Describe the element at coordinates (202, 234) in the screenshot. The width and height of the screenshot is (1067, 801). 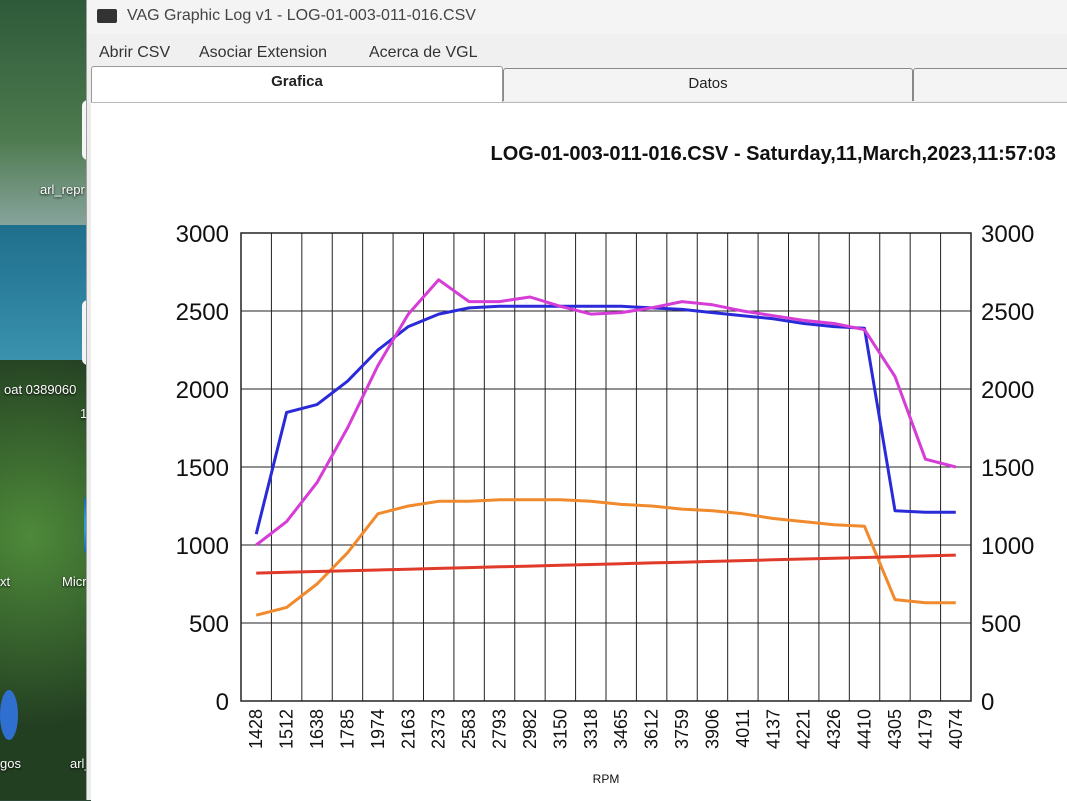
I see `left-tick-label: 3000` at that location.